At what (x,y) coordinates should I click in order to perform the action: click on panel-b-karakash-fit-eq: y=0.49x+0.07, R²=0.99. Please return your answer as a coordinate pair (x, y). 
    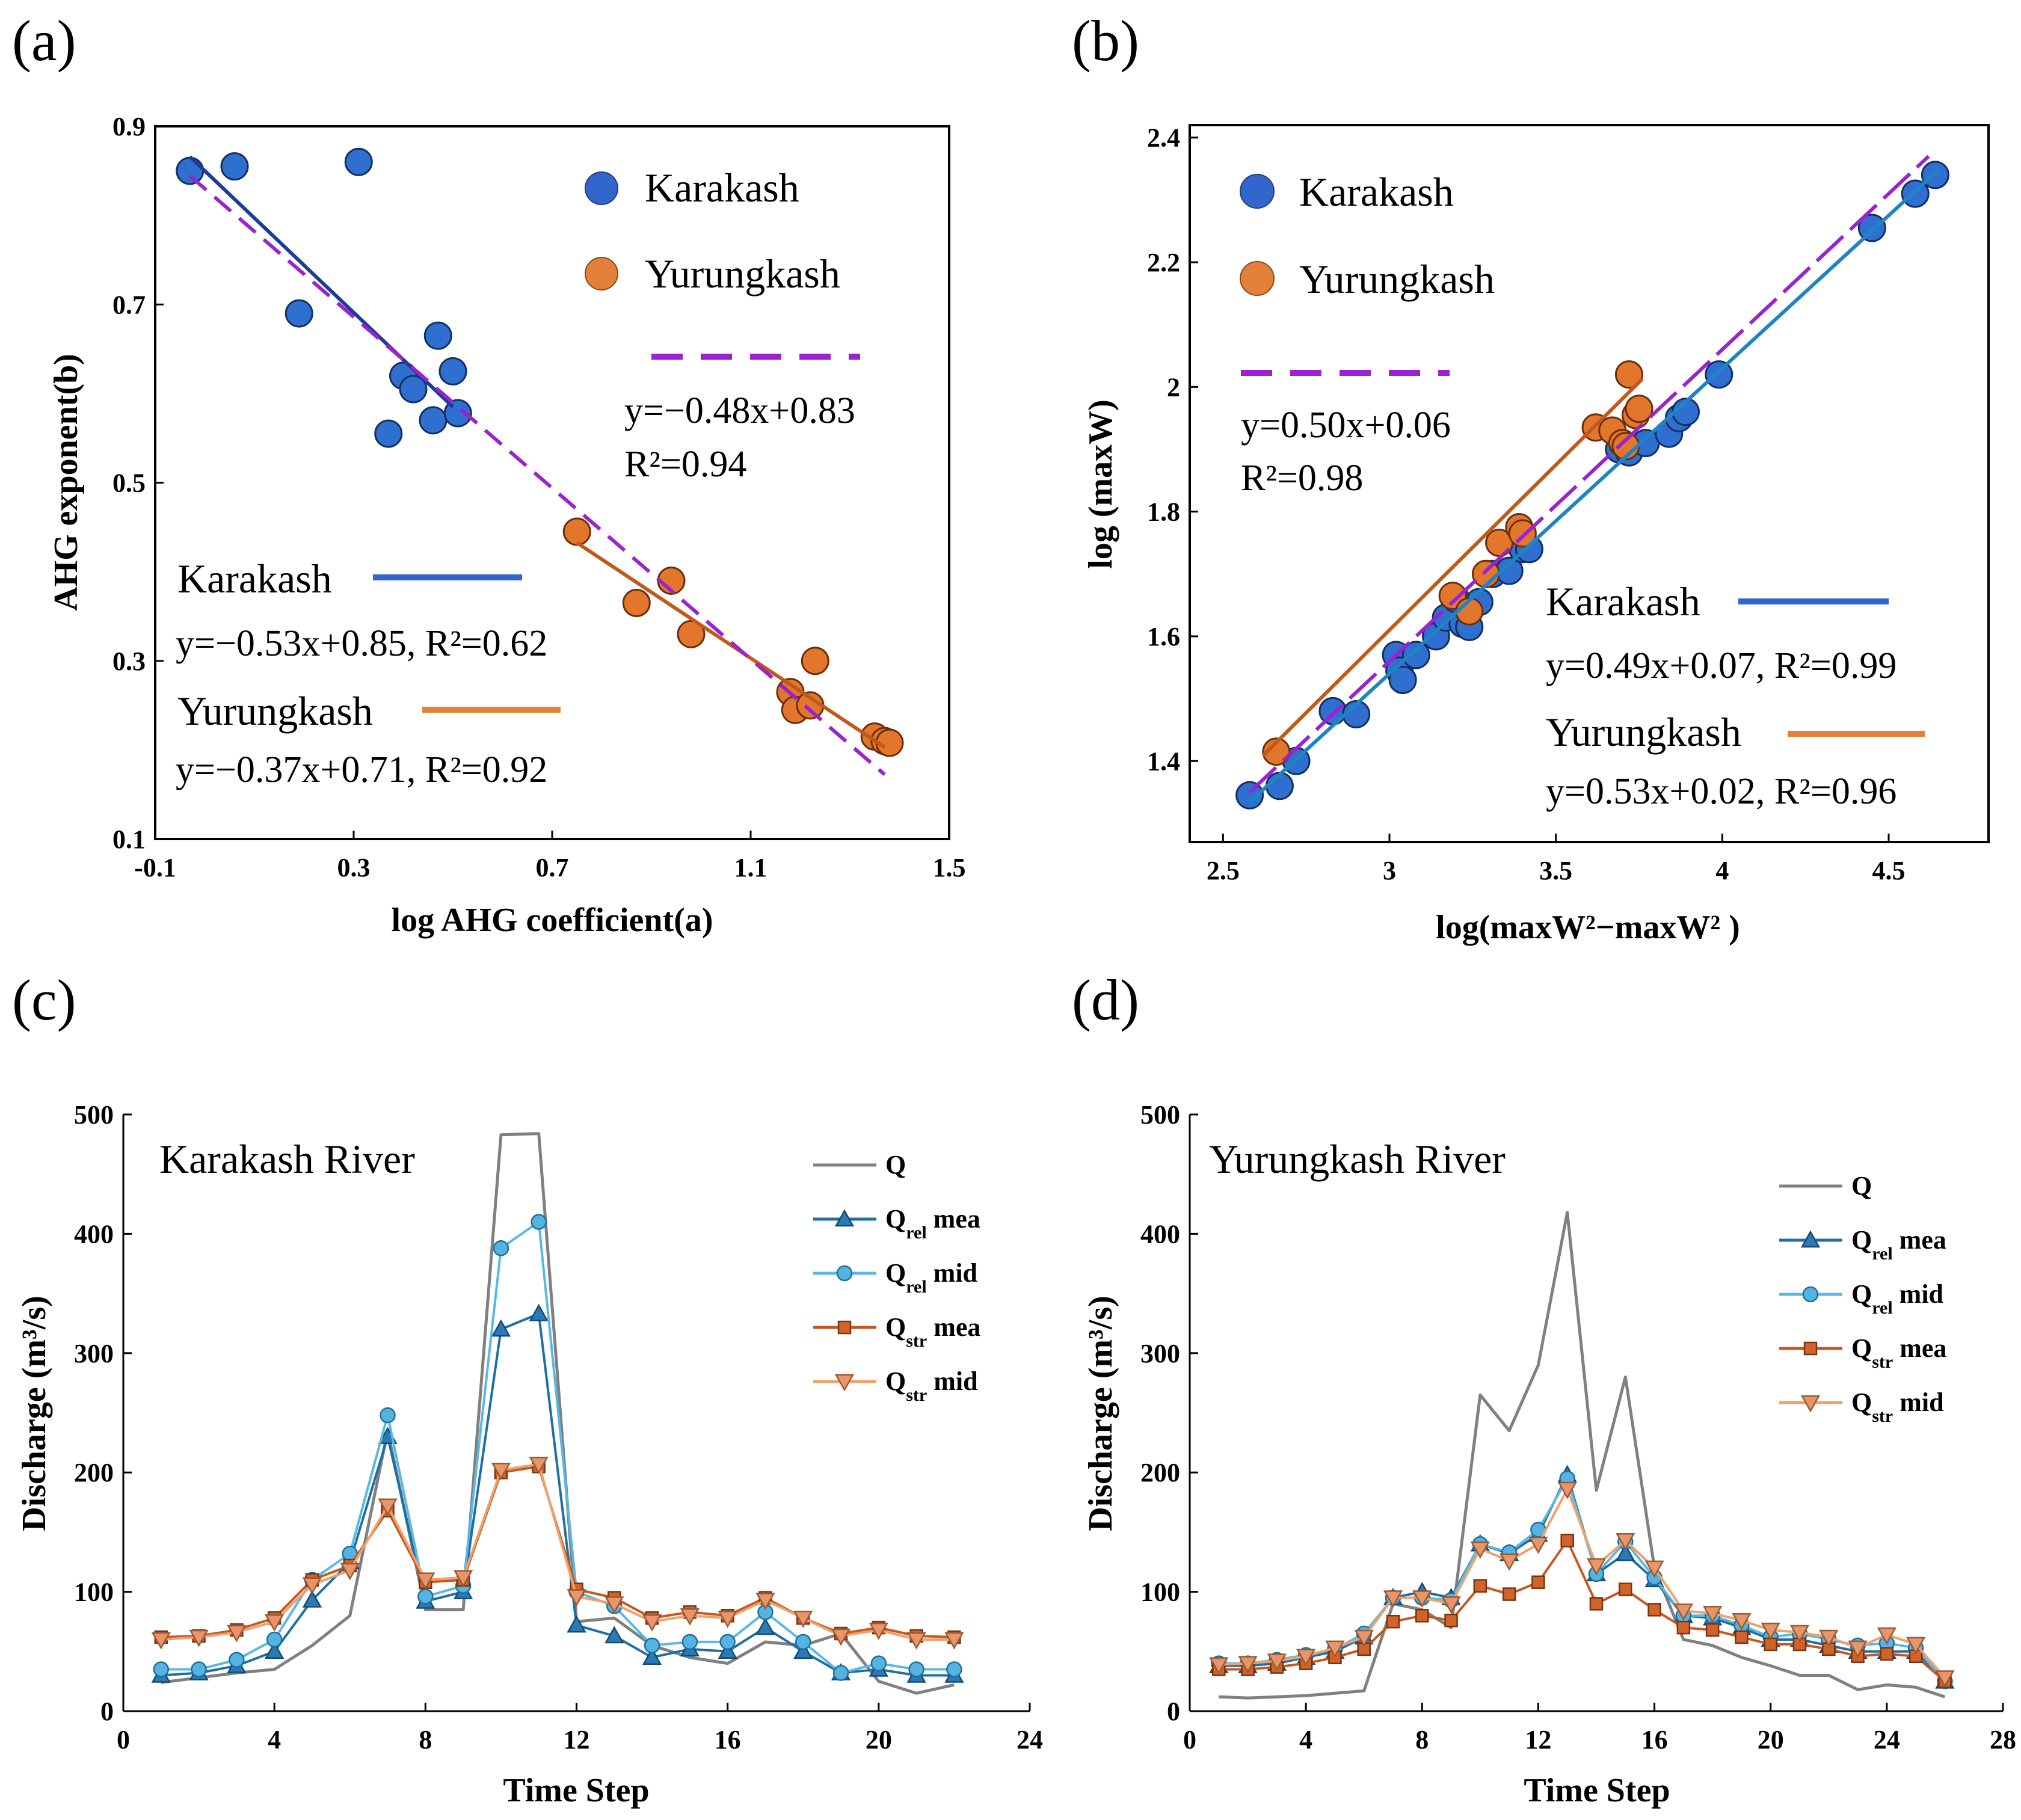
    Looking at the image, I should click on (1721, 665).